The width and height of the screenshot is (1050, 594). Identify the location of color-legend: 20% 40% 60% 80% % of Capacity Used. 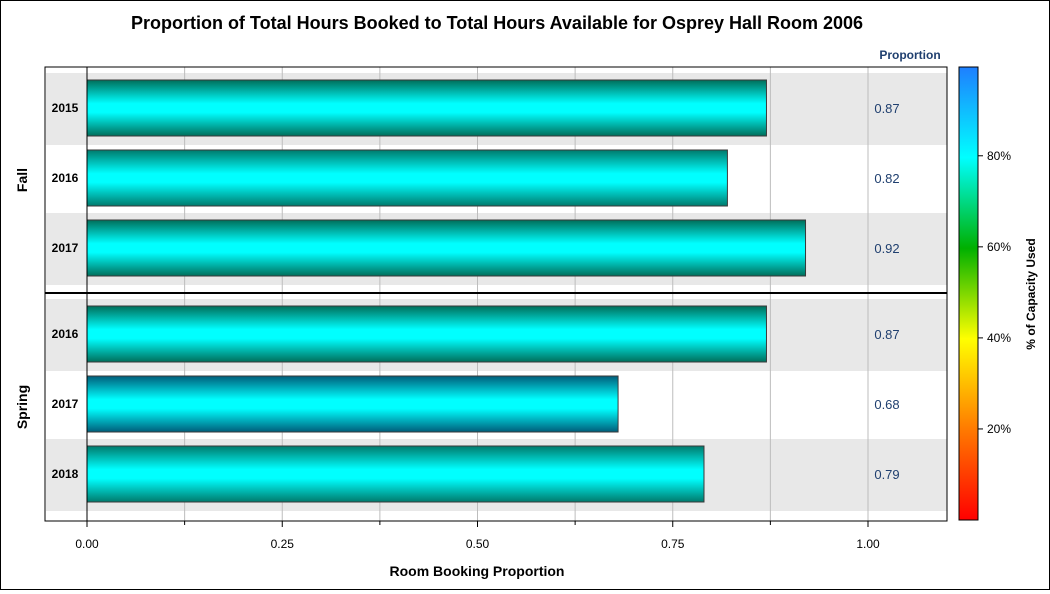
(998, 293).